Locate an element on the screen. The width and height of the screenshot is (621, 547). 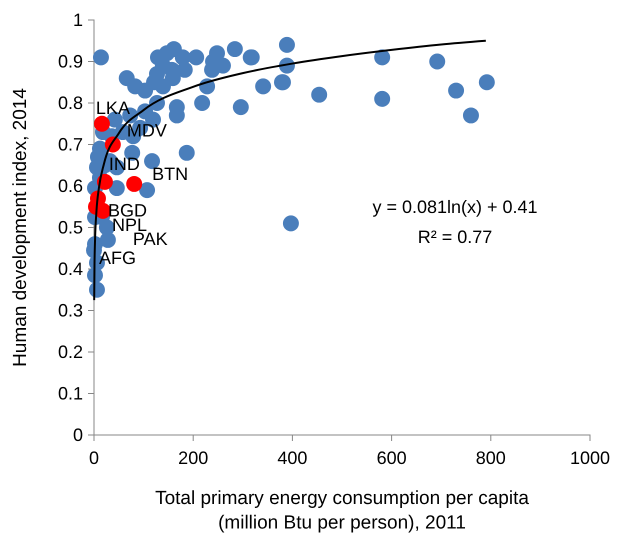
x-tick-label: 200 is located at coordinates (193, 458).